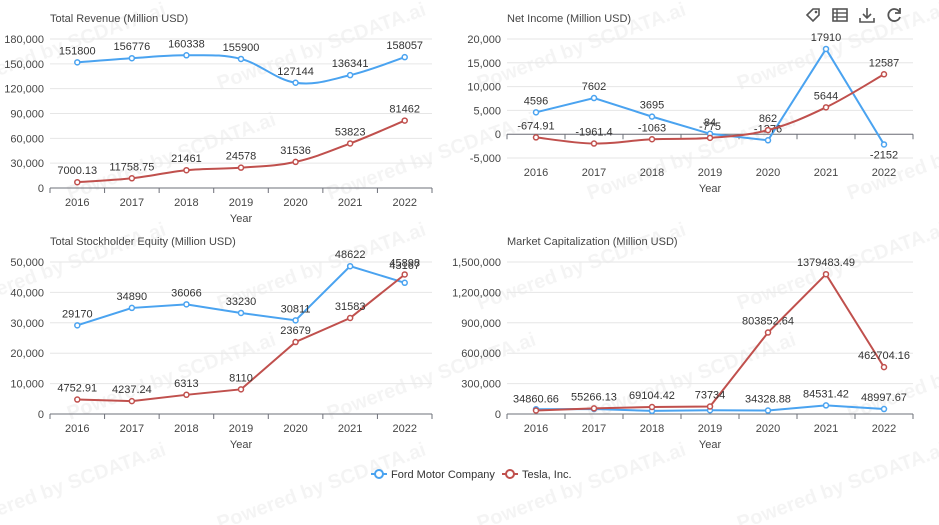 Image resolution: width=939 pixels, height=525 pixels. I want to click on y-tick-label: 0, so click(498, 135).